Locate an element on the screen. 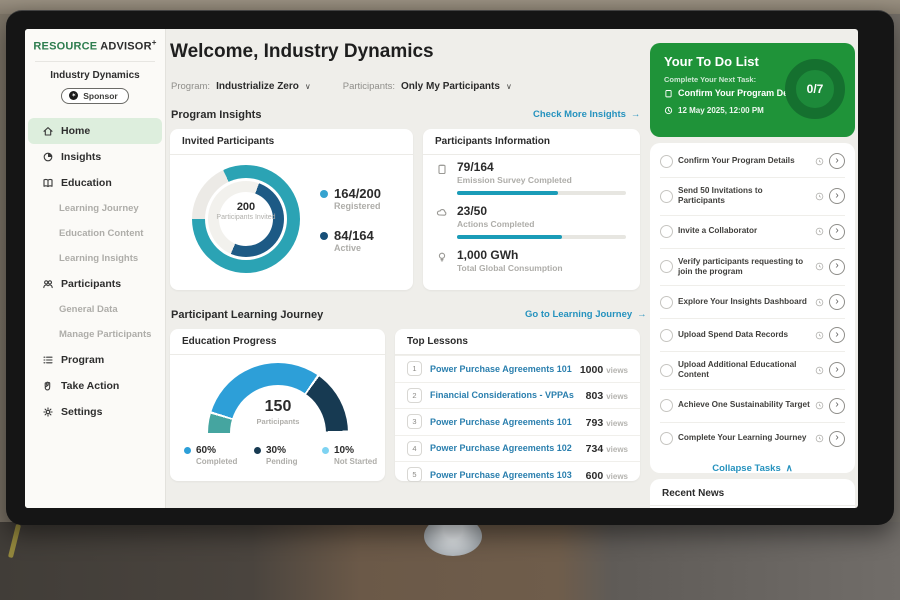  actions-icon is located at coordinates (442, 217).